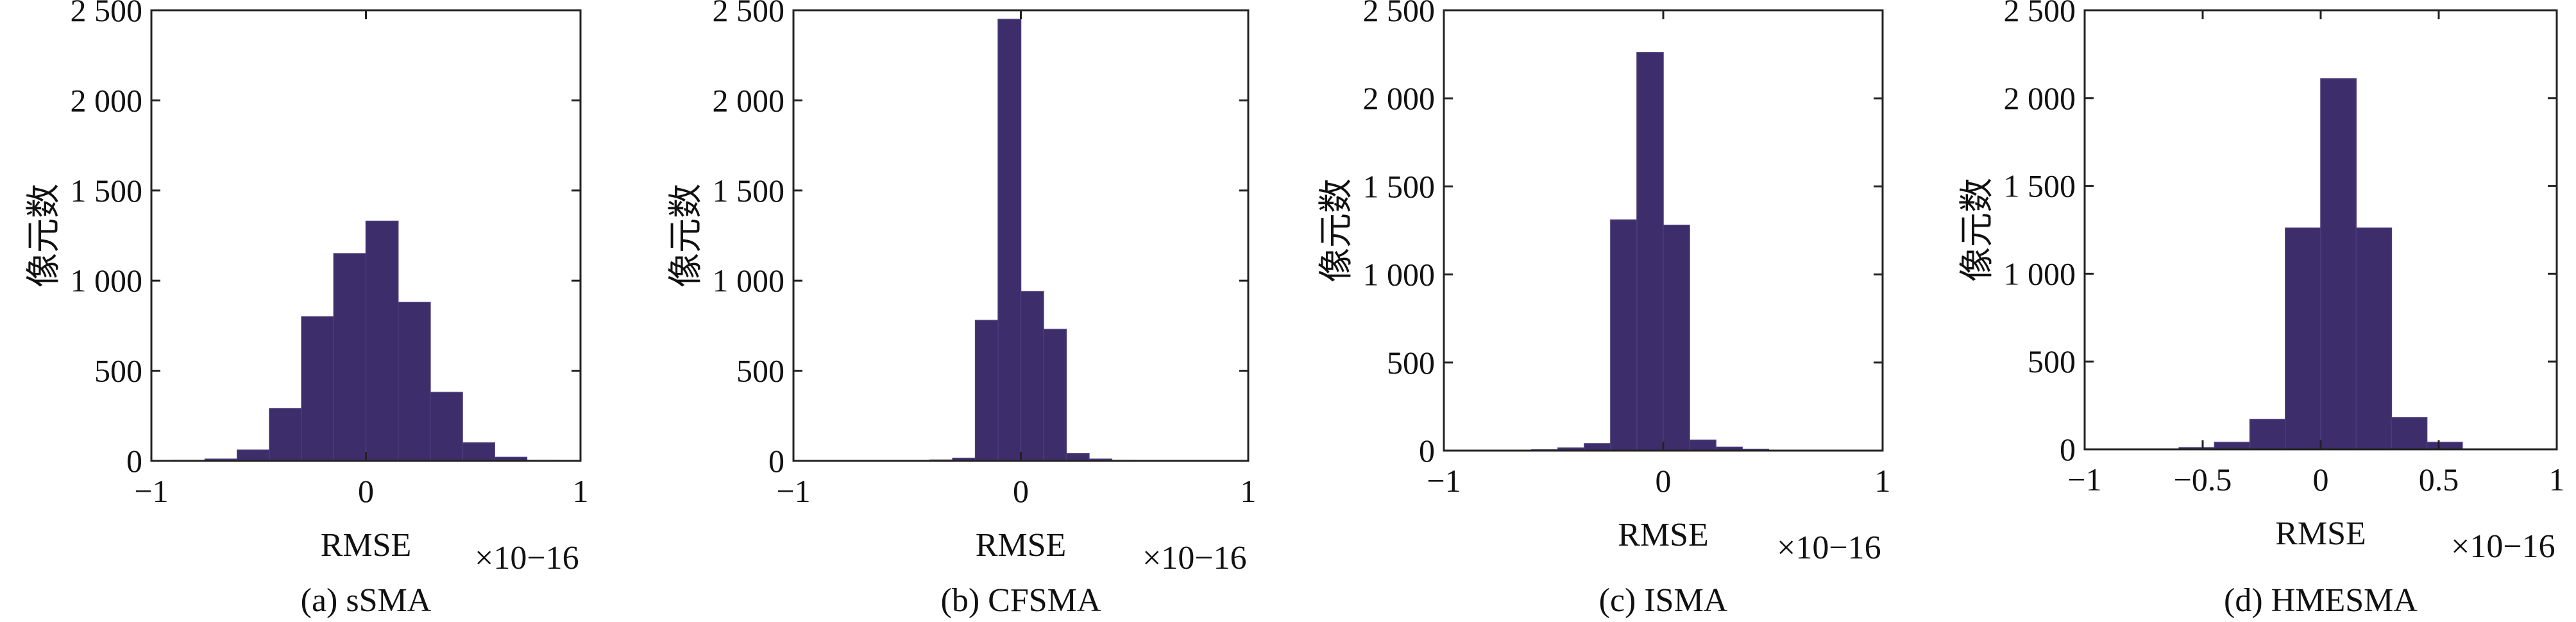 This screenshot has height=622, width=2576. What do you see at coordinates (2321, 600) in the screenshot?
I see `panel-caption: (d) HMESMA` at bounding box center [2321, 600].